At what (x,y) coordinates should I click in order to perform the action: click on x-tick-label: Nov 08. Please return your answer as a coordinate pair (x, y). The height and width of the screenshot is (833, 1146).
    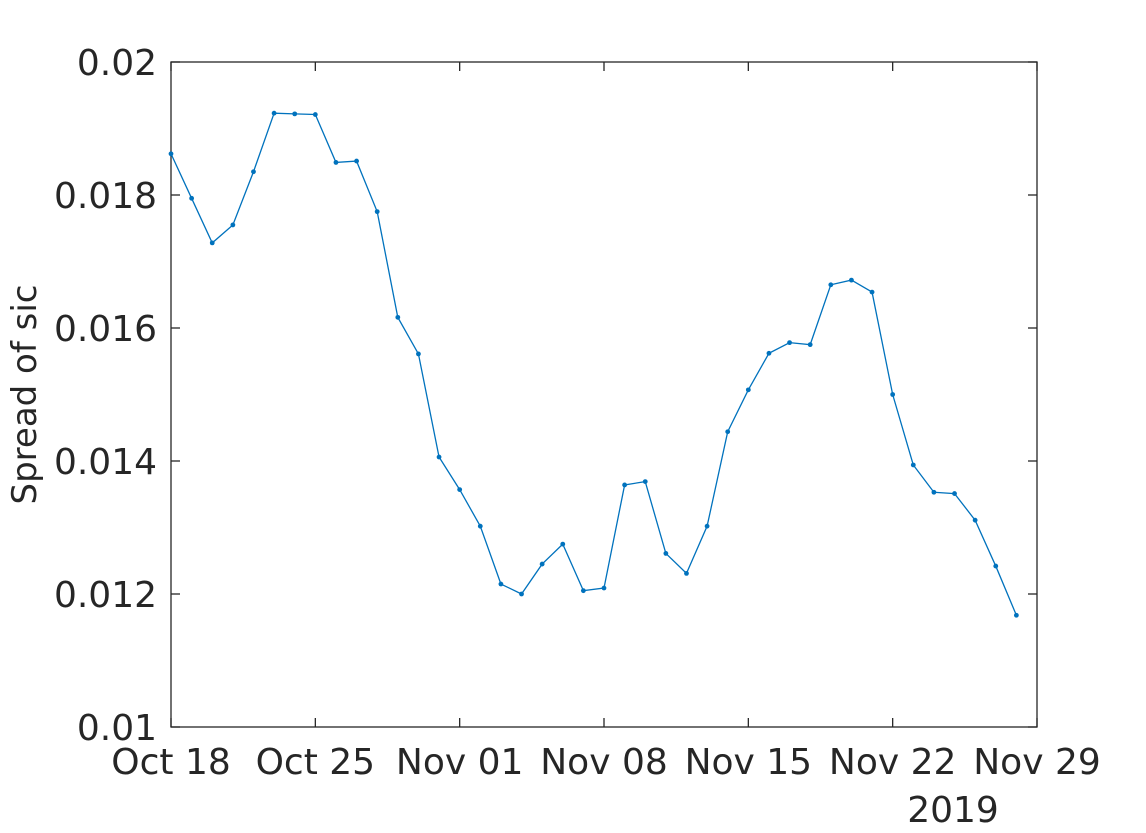
    Looking at the image, I should click on (604, 762).